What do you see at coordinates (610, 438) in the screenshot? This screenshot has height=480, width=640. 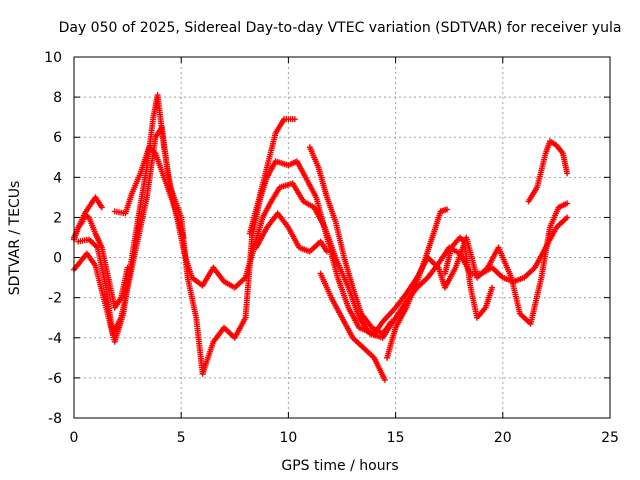 I see `x-tick-label: 25` at bounding box center [610, 438].